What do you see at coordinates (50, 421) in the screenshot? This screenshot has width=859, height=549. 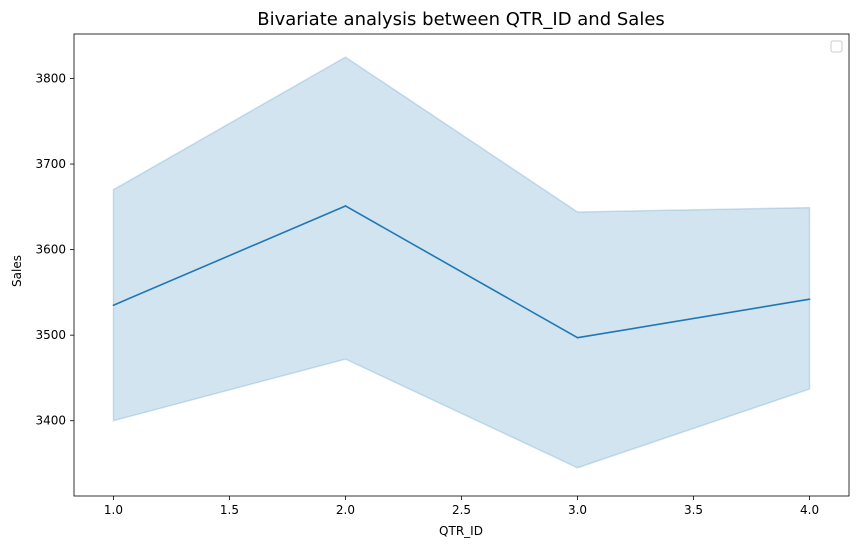 I see `y-tick-label: 3400` at bounding box center [50, 421].